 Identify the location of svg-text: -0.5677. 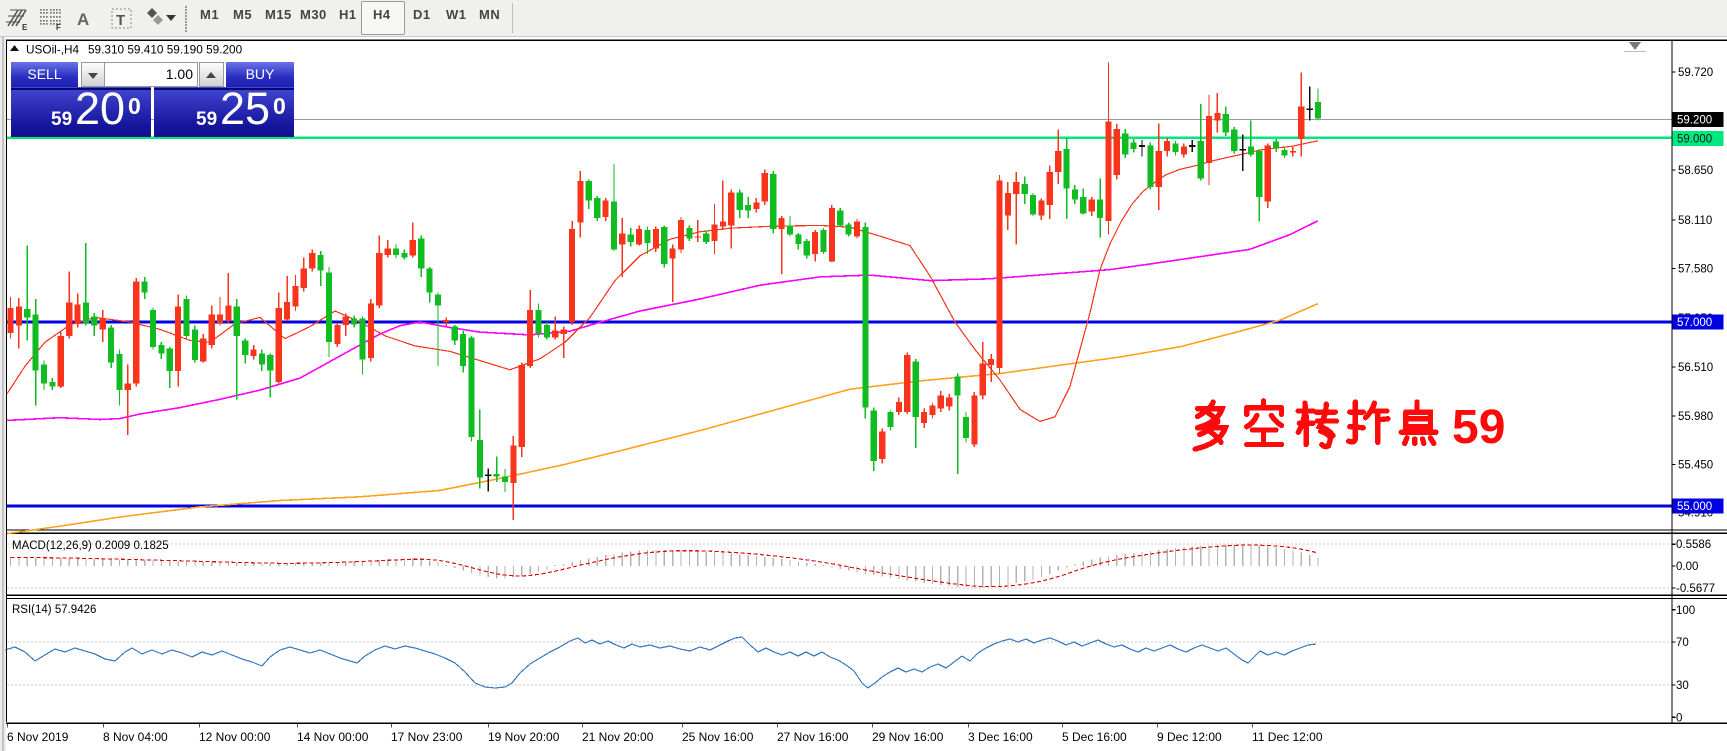
(1695, 589).